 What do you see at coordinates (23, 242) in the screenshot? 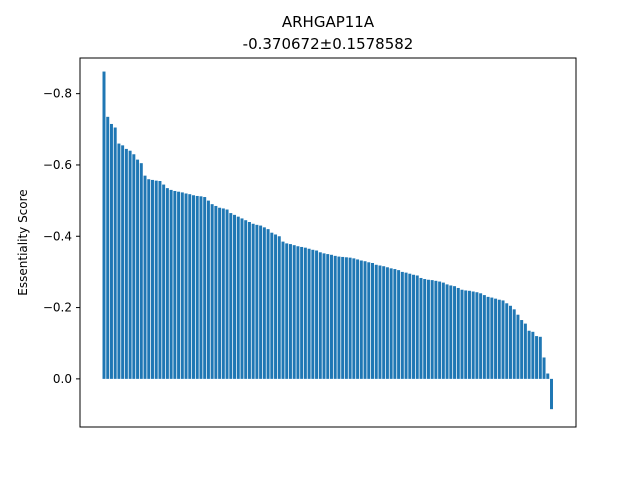
I see `y-axis-label: Essentiality Score` at bounding box center [23, 242].